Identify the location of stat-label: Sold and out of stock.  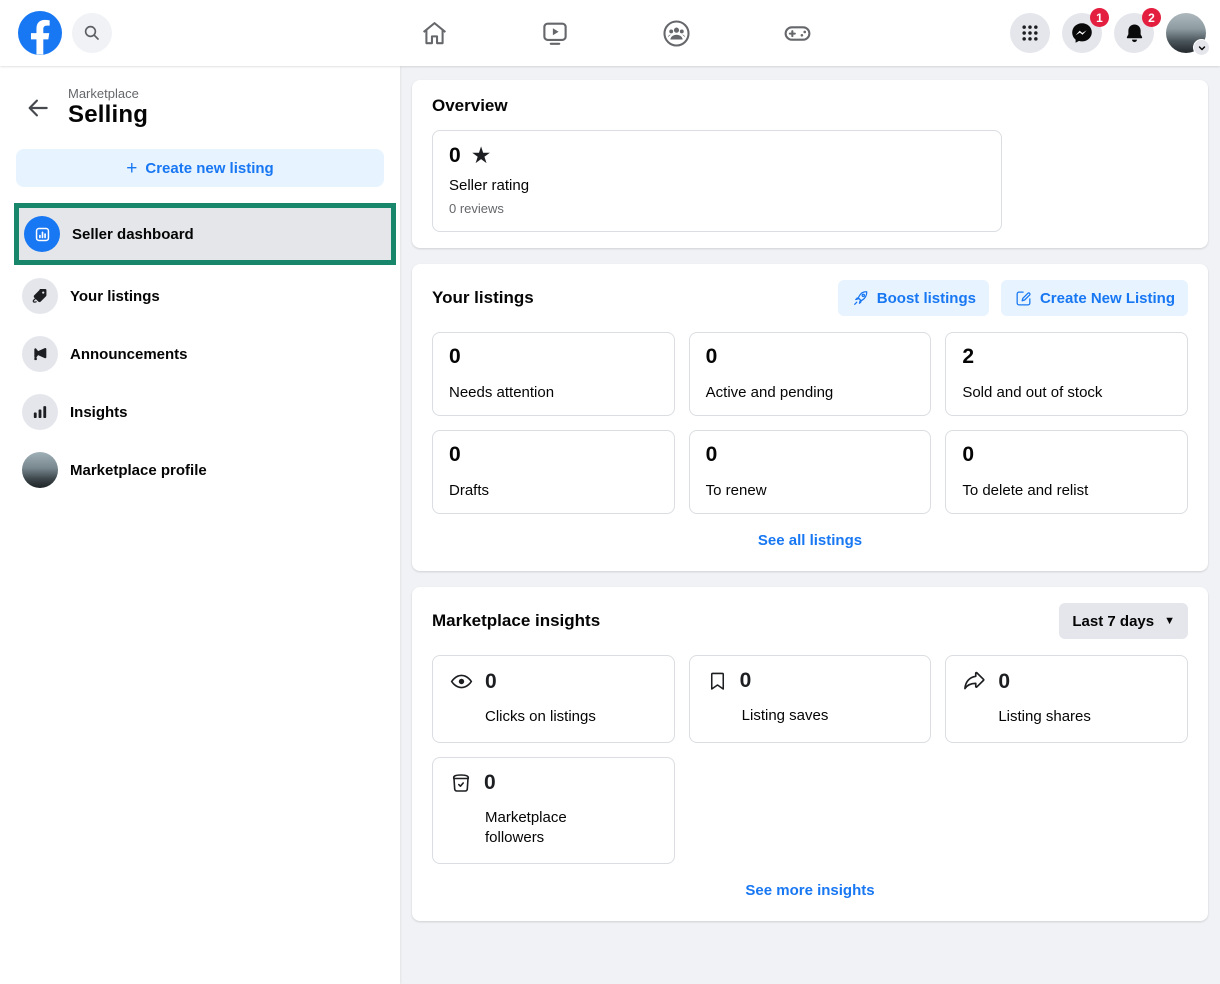
(1032, 392).